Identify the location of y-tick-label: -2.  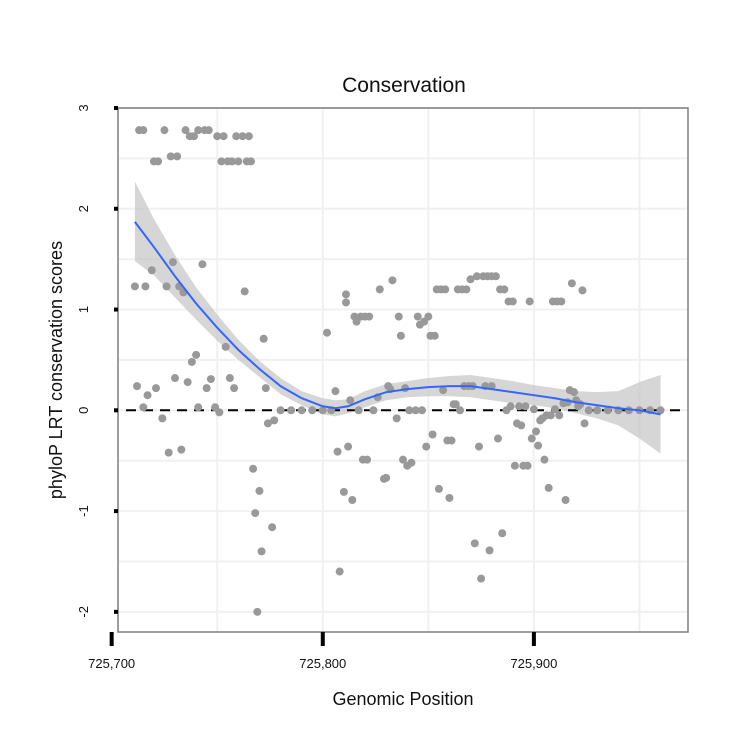
(83, 612).